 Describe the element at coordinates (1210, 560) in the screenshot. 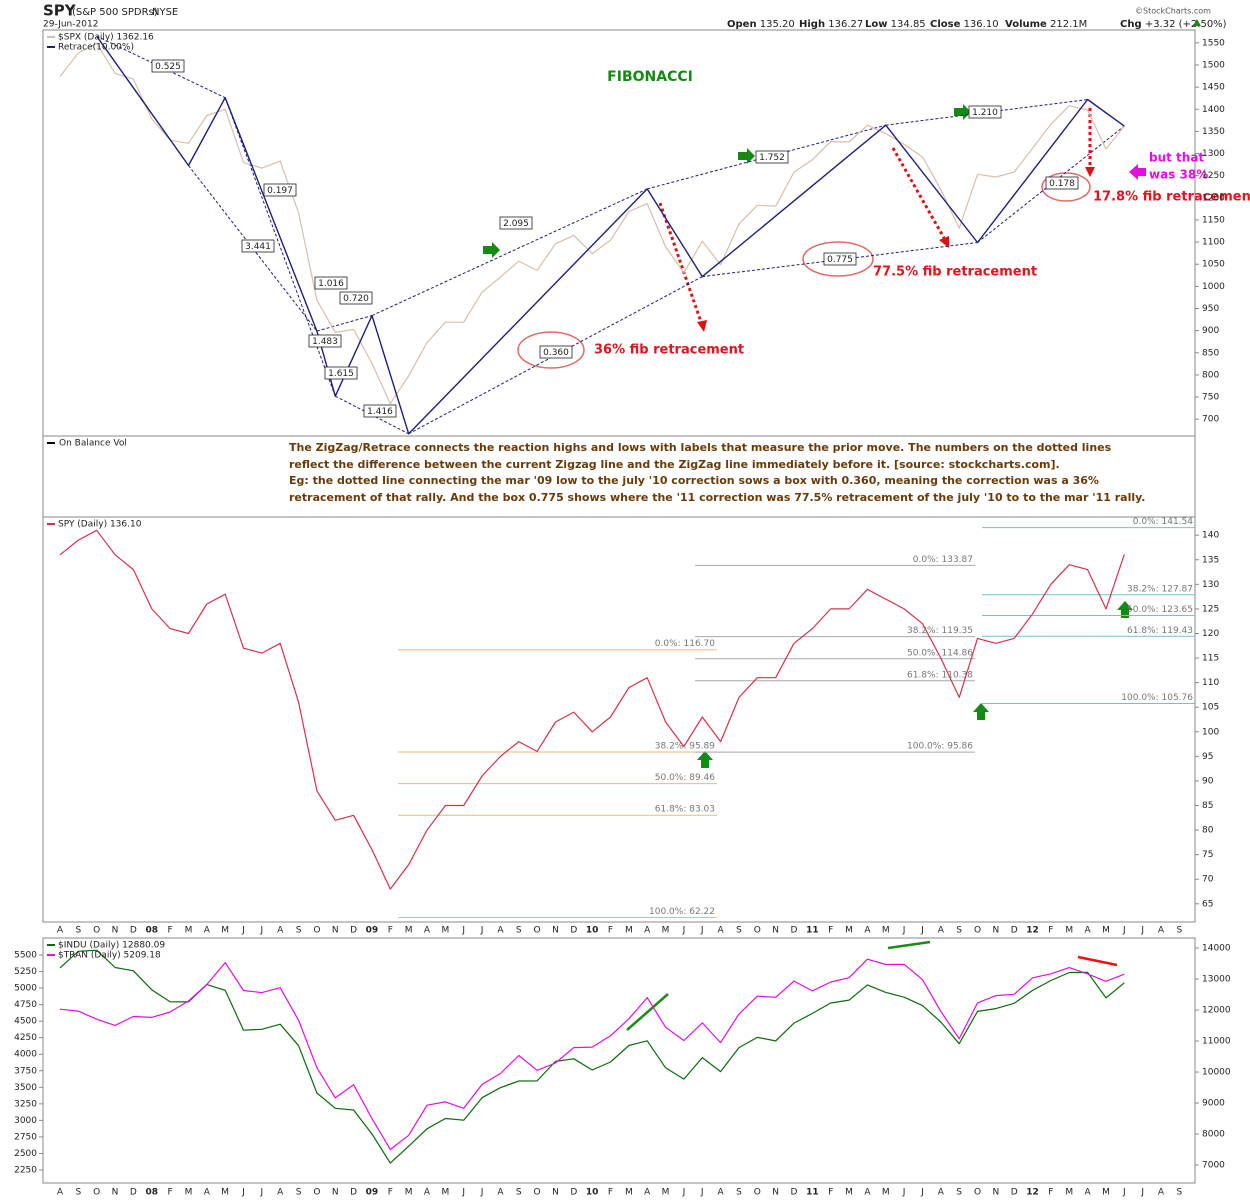

I see `y-tick-label: 135` at that location.